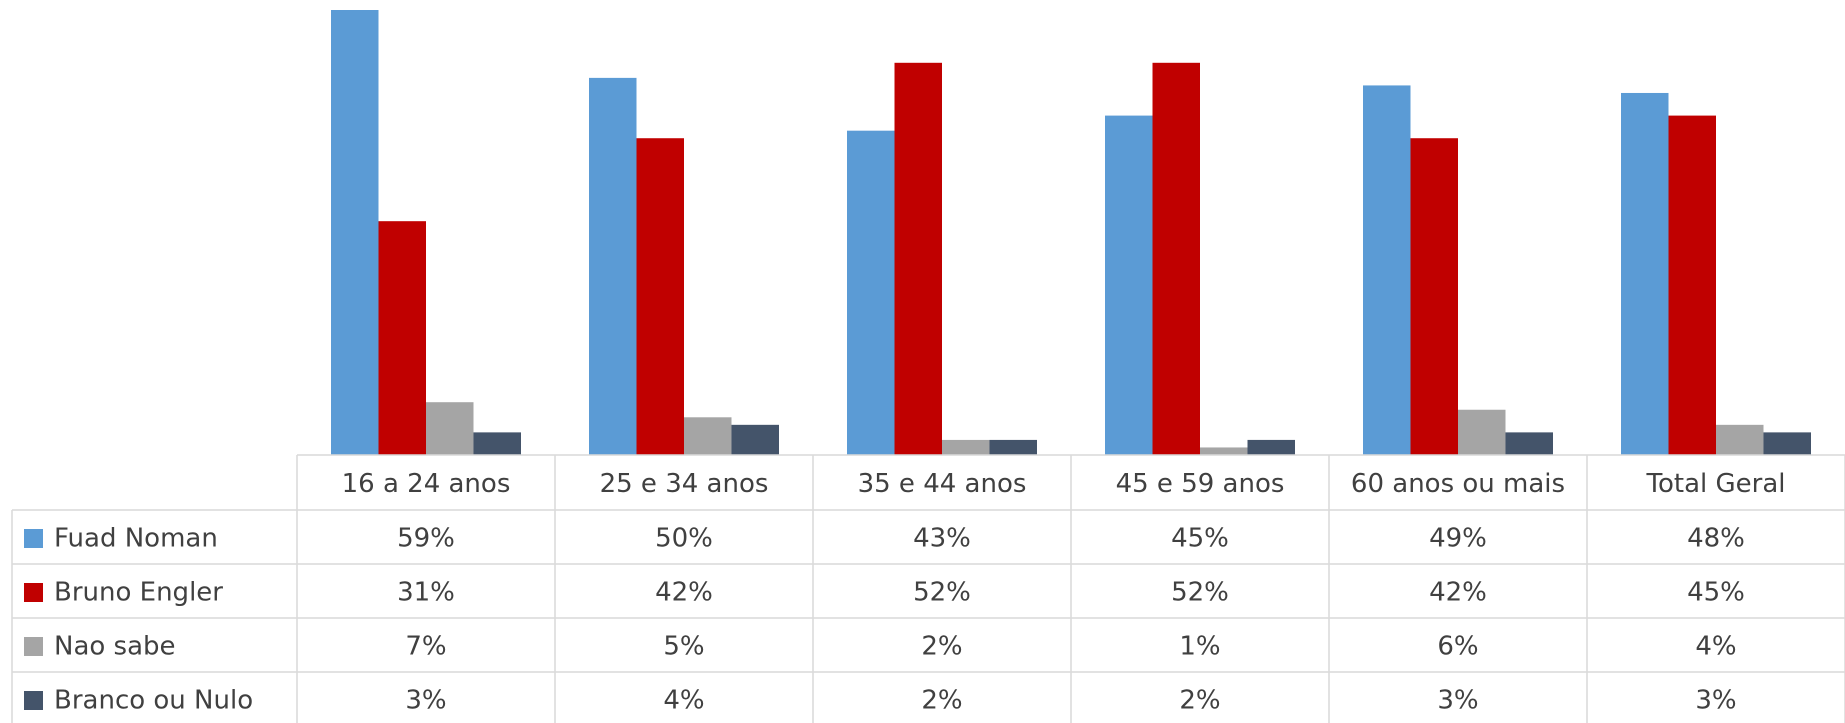 This screenshot has height=723, width=1845. What do you see at coordinates (1458, 539) in the screenshot?
I see `data-label: 49%` at bounding box center [1458, 539].